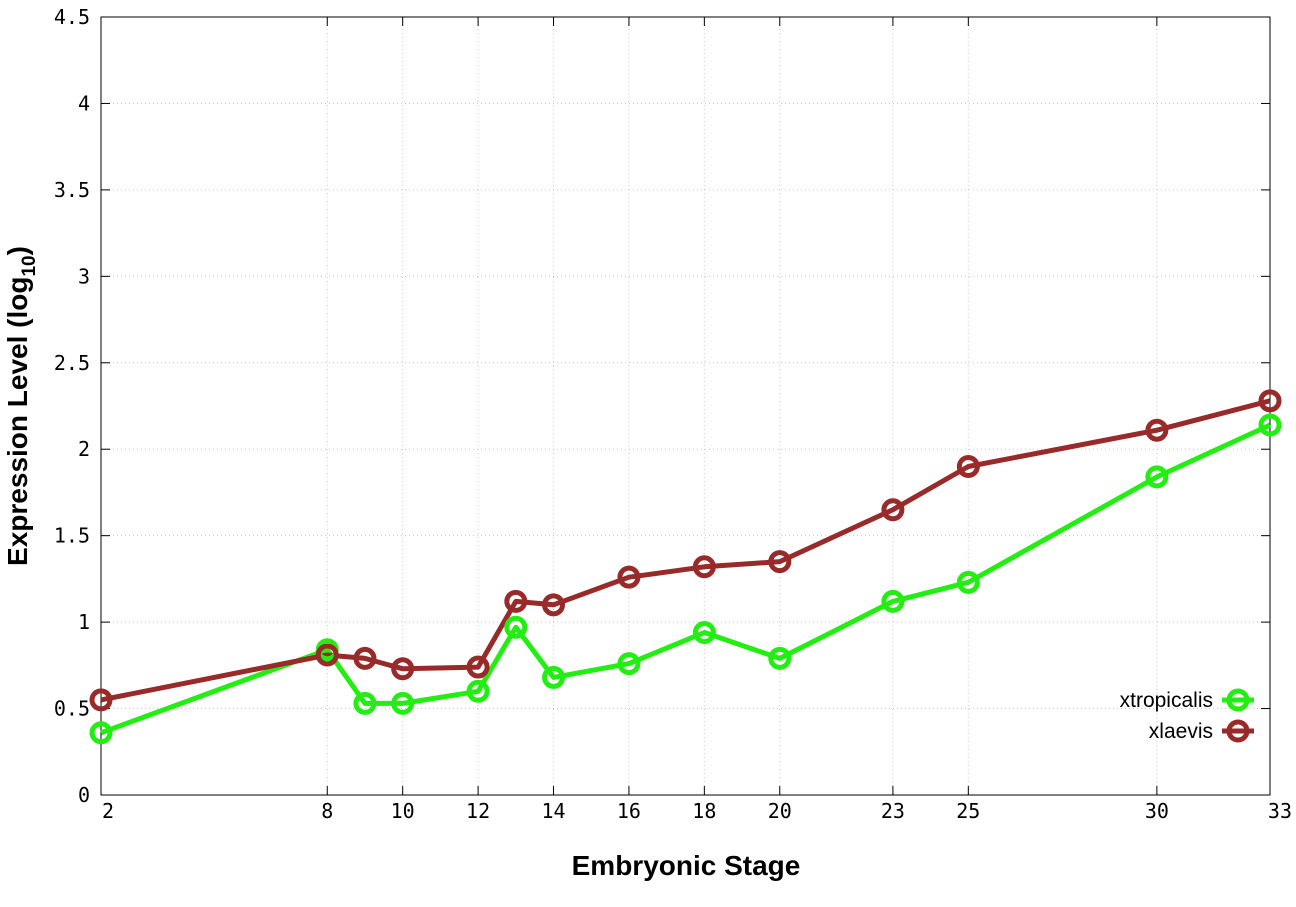 Image resolution: width=1296 pixels, height=907 pixels. Describe the element at coordinates (327, 811) in the screenshot. I see `x-tick-label: 8` at that location.